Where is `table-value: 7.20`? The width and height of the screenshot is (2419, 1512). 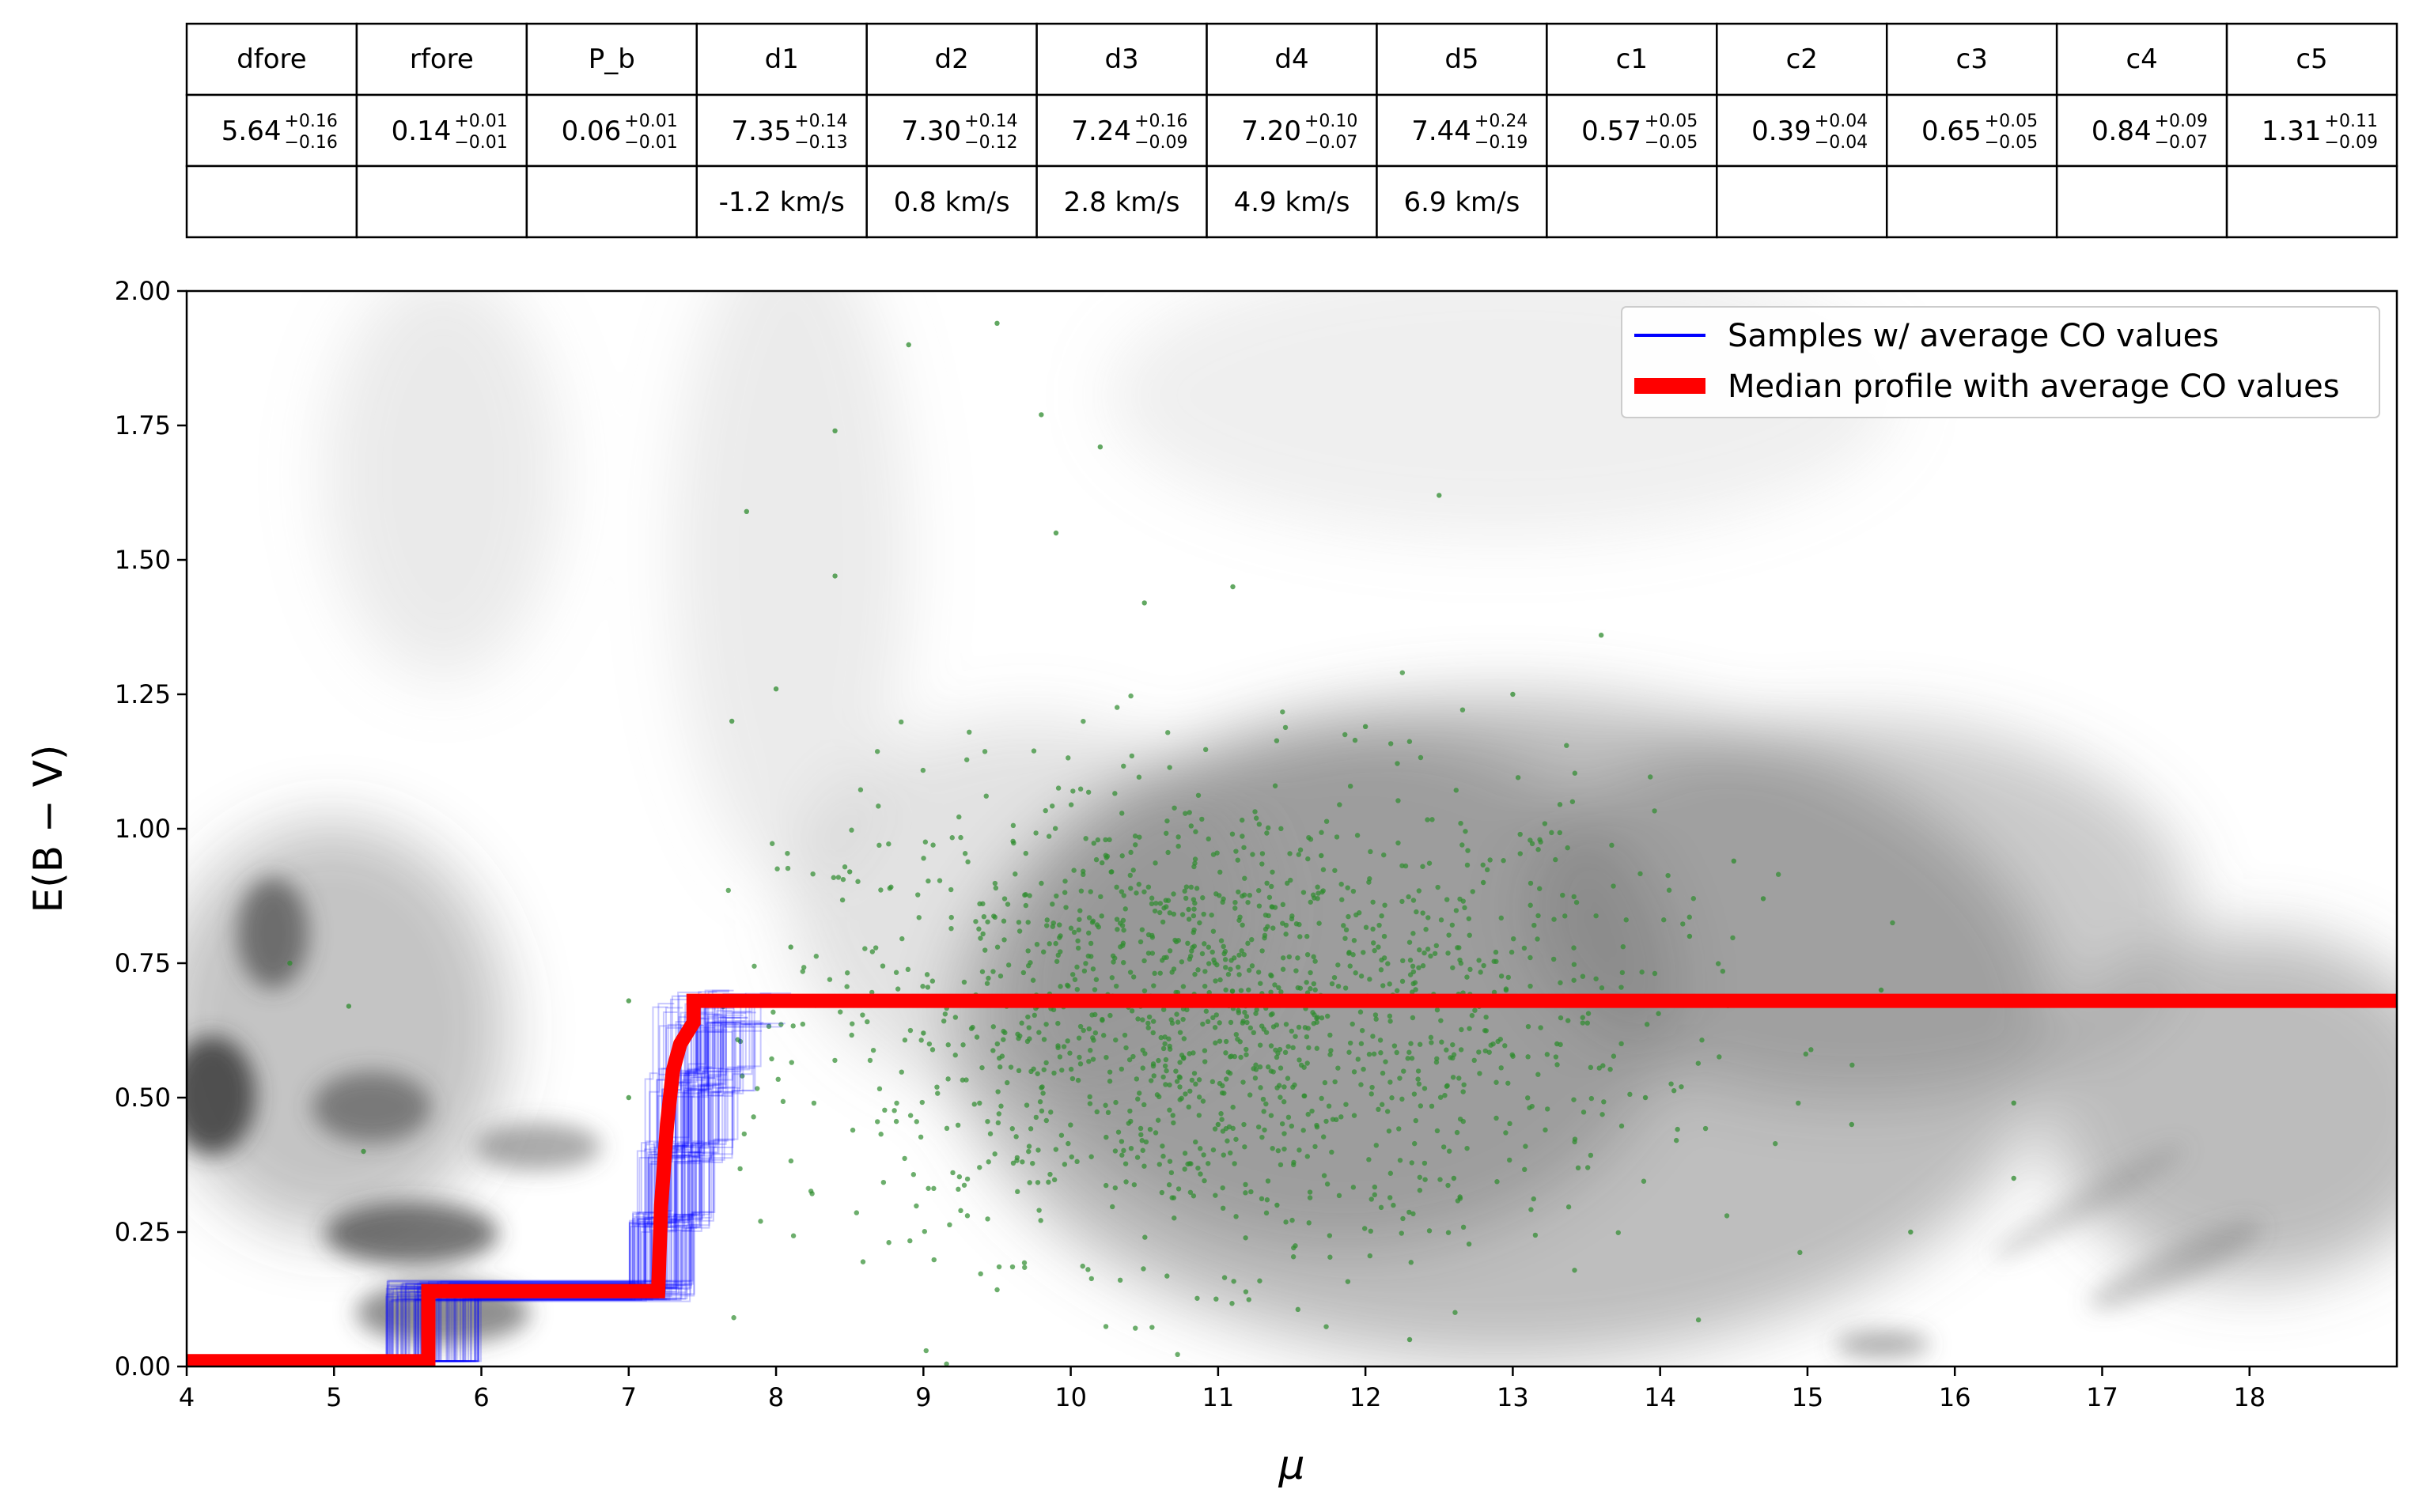 table-value: 7.20 is located at coordinates (1271, 131).